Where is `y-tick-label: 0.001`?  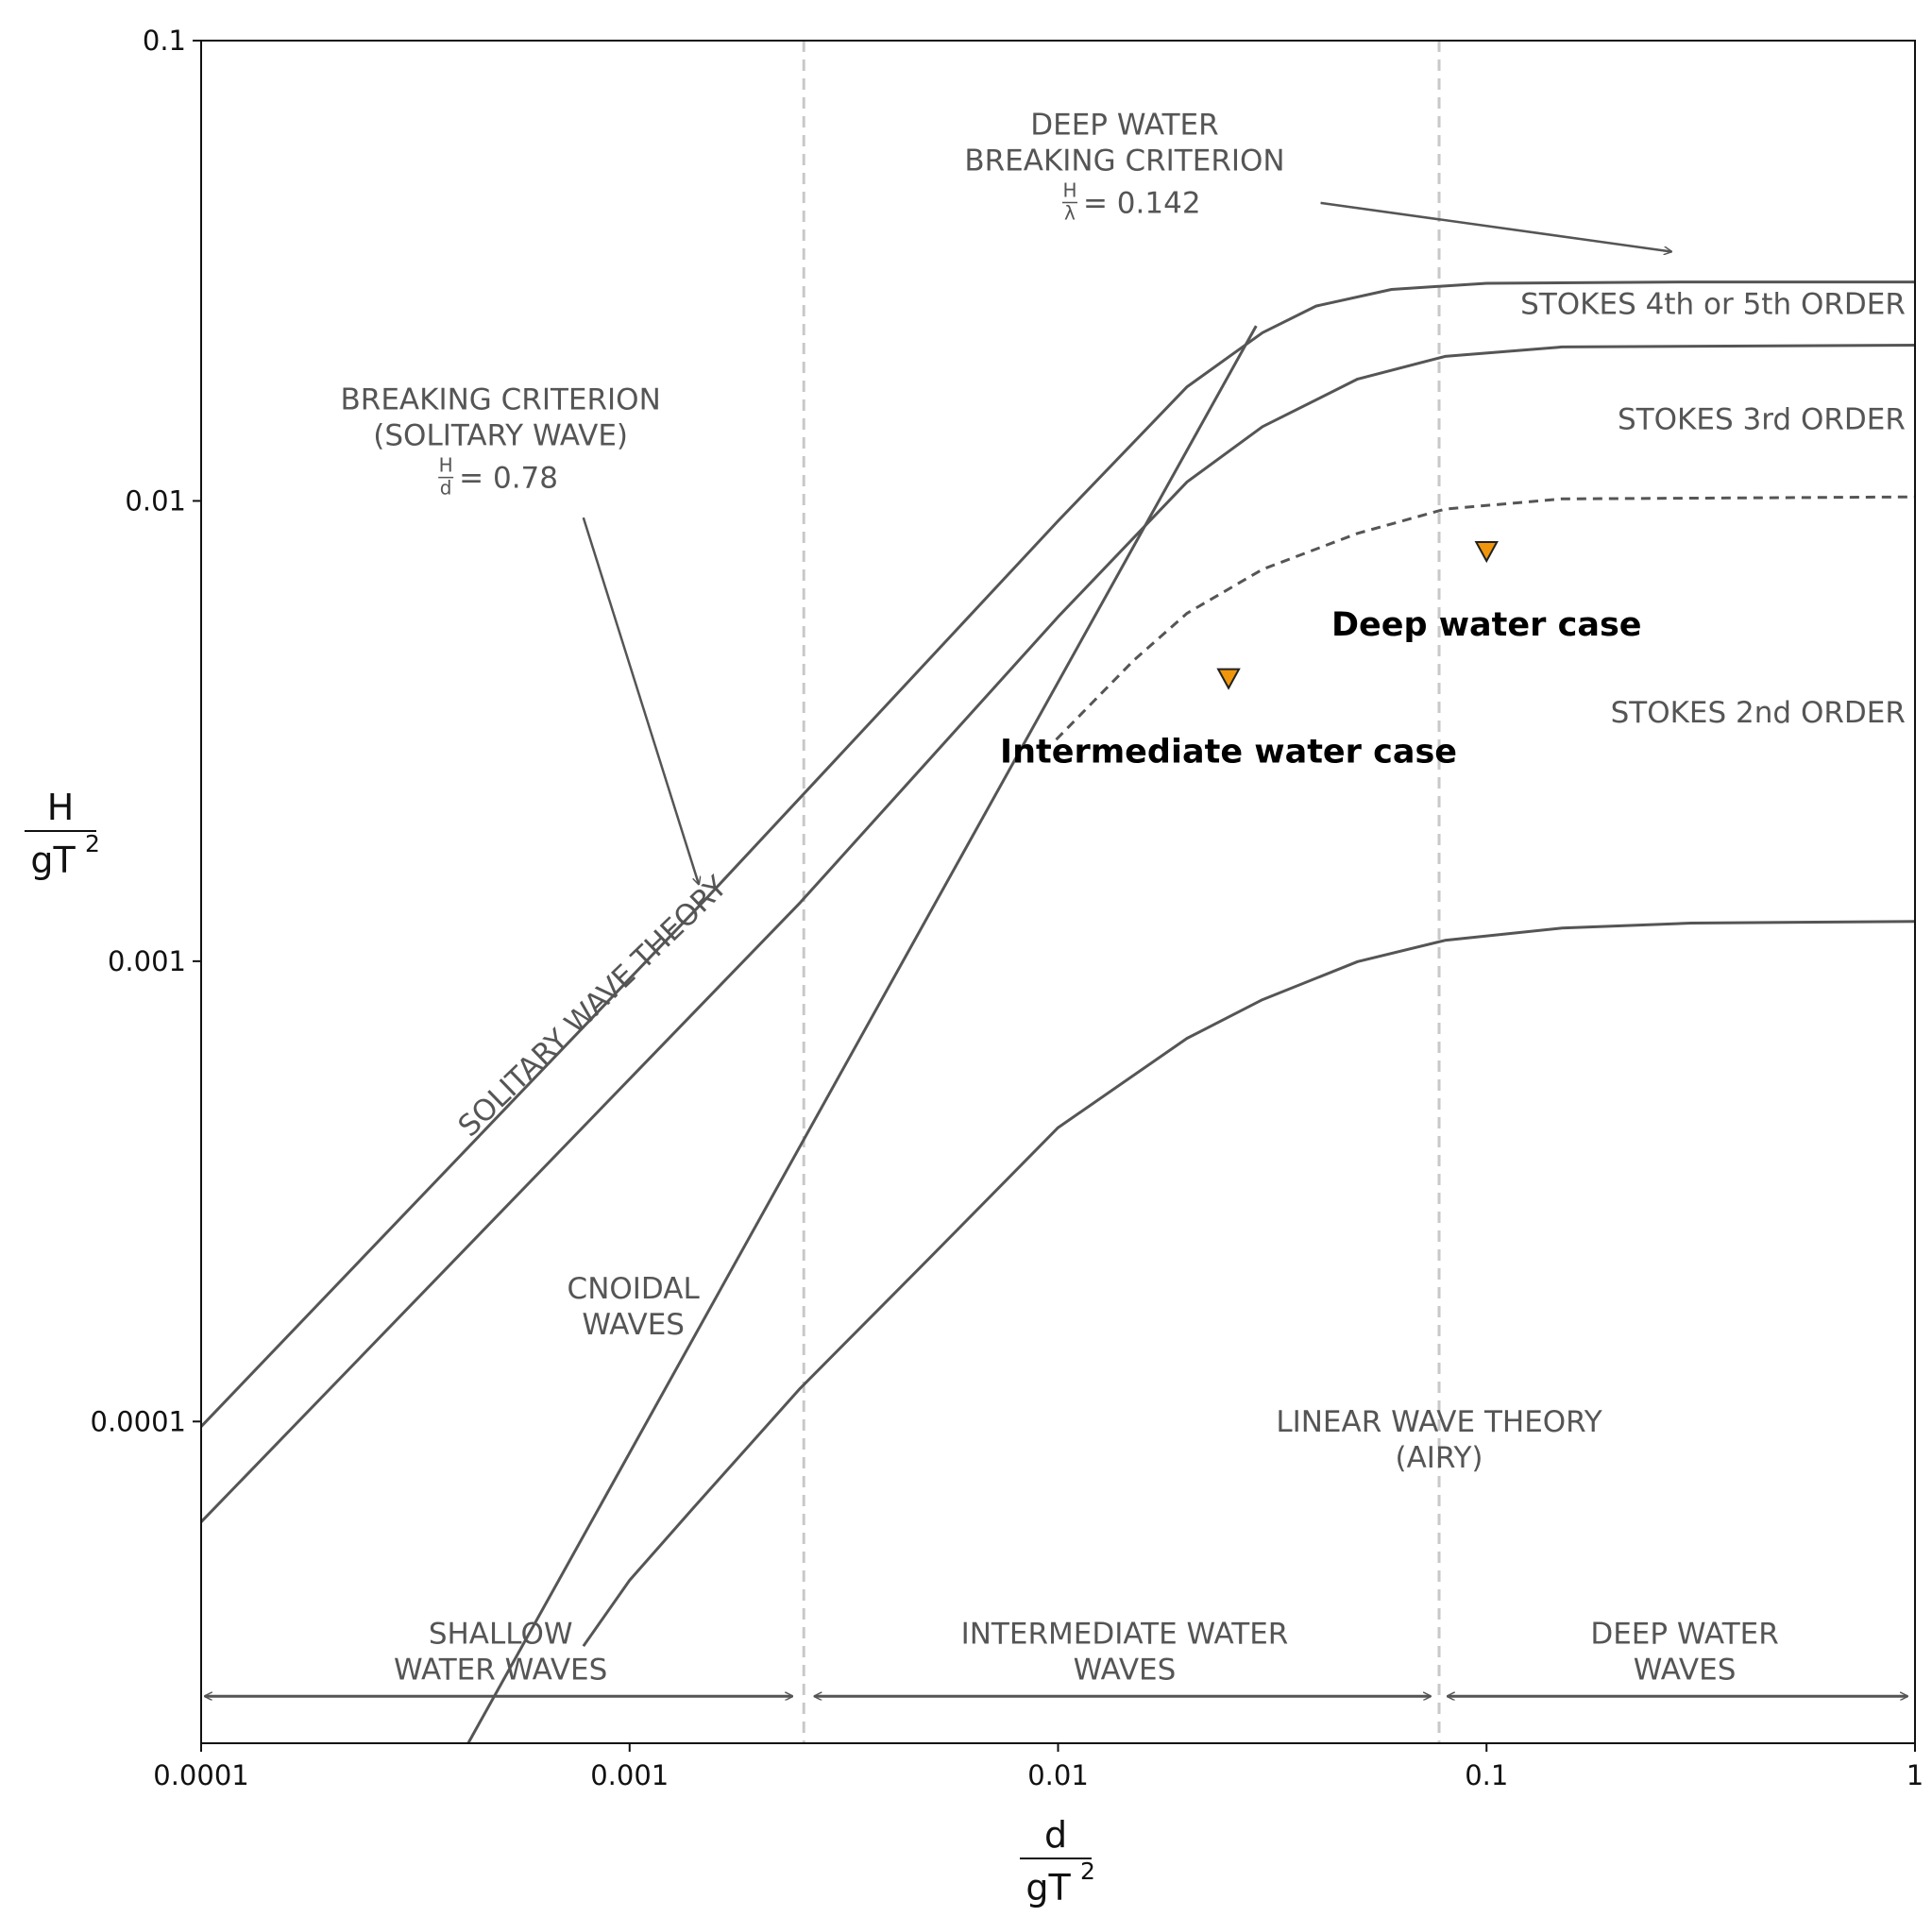 y-tick-label: 0.001 is located at coordinates (147, 961).